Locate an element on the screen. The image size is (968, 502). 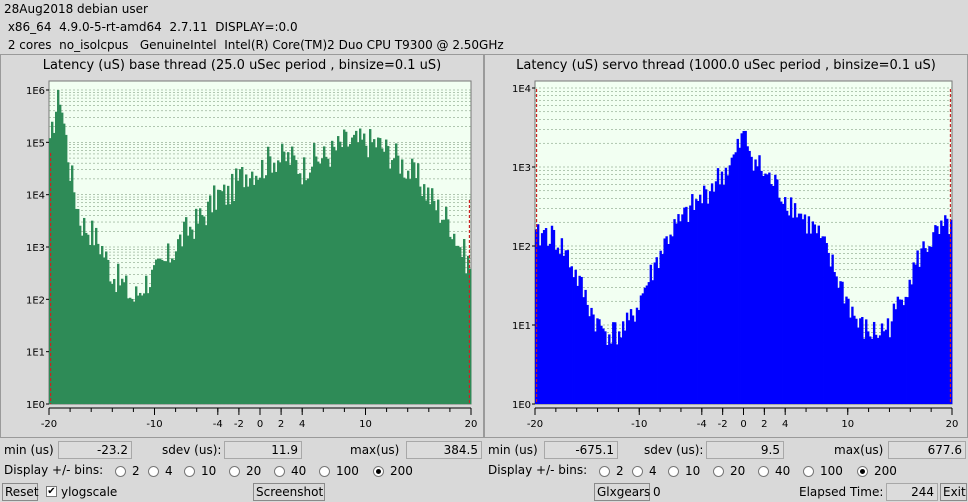
glxgears-button: Glxgears is located at coordinates (622, 492).